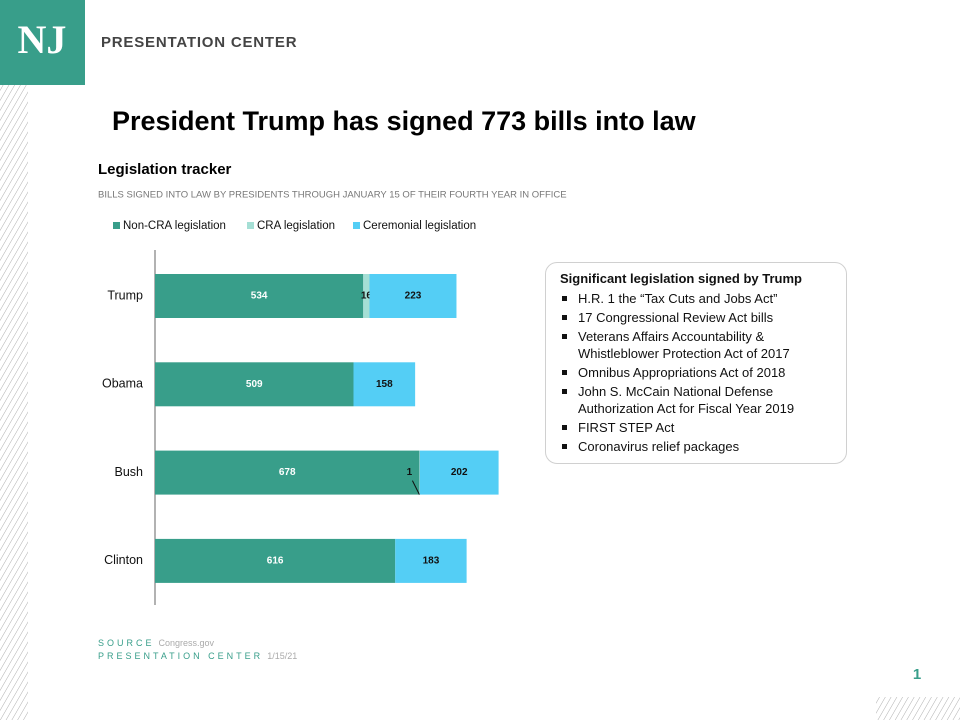 Image resolution: width=960 pixels, height=720 pixels. Describe the element at coordinates (697, 446) in the screenshot. I see `sidebar-item: Coronavirus relief packages` at that location.